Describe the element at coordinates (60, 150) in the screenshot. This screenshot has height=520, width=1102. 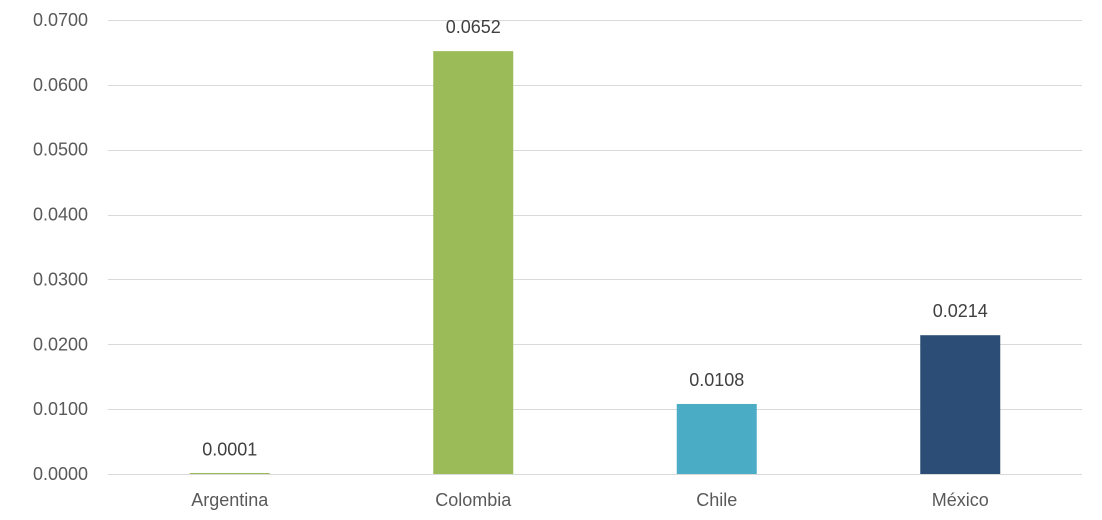
I see `y-tick-label: 0.0500` at that location.